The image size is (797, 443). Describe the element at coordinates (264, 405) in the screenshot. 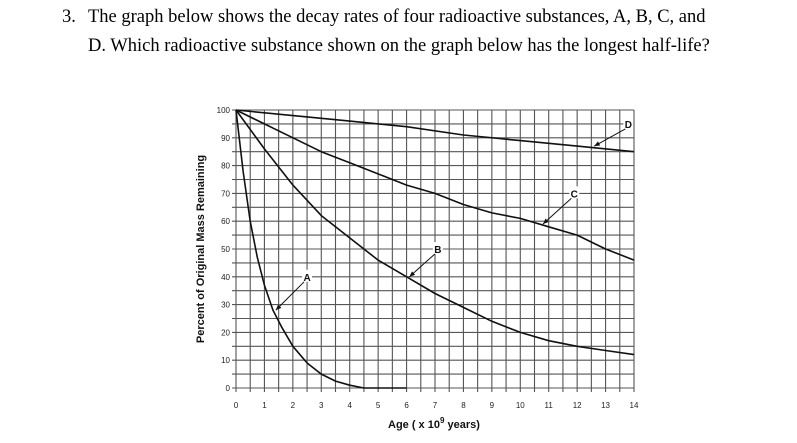

I see `x-tick-label: 1` at that location.